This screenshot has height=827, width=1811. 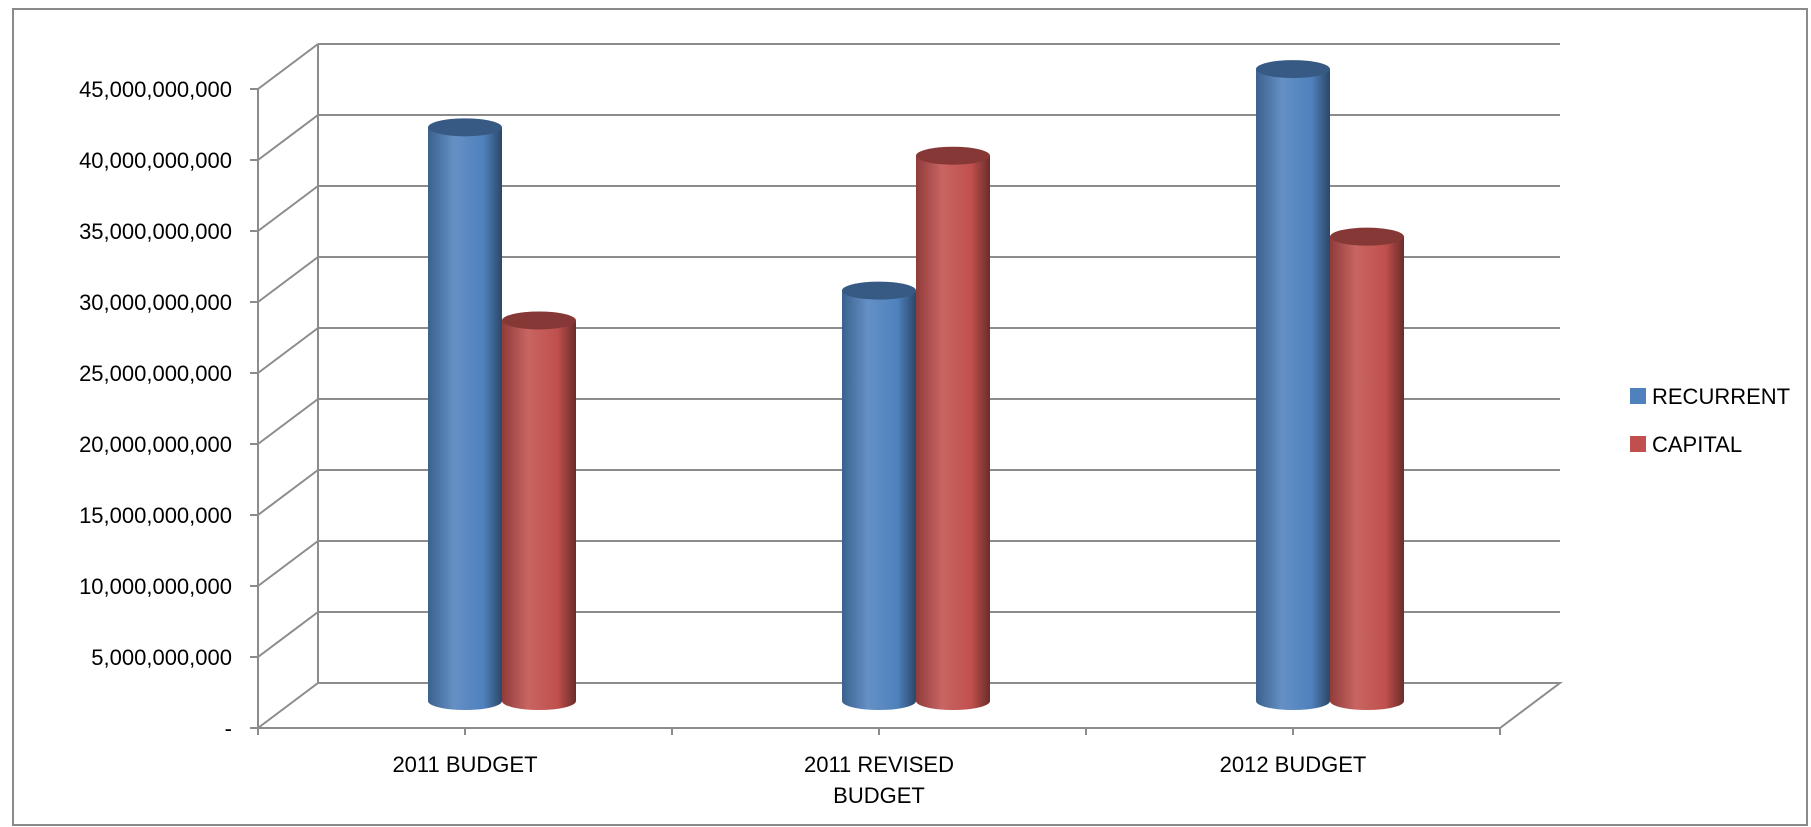 What do you see at coordinates (155, 89) in the screenshot?
I see `y-tick-label: 45,000,000,000` at bounding box center [155, 89].